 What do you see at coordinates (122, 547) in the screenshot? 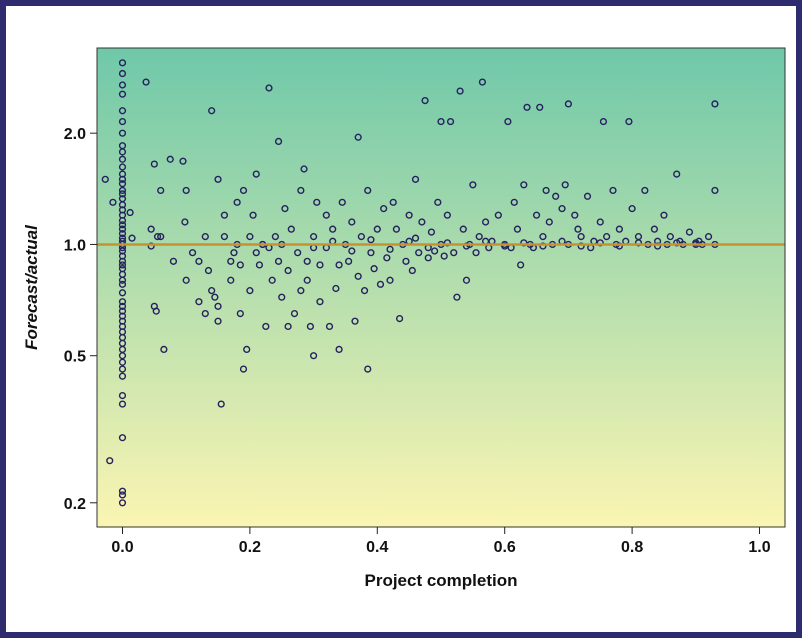
I see `x-tick-label: 0.0` at bounding box center [122, 547].